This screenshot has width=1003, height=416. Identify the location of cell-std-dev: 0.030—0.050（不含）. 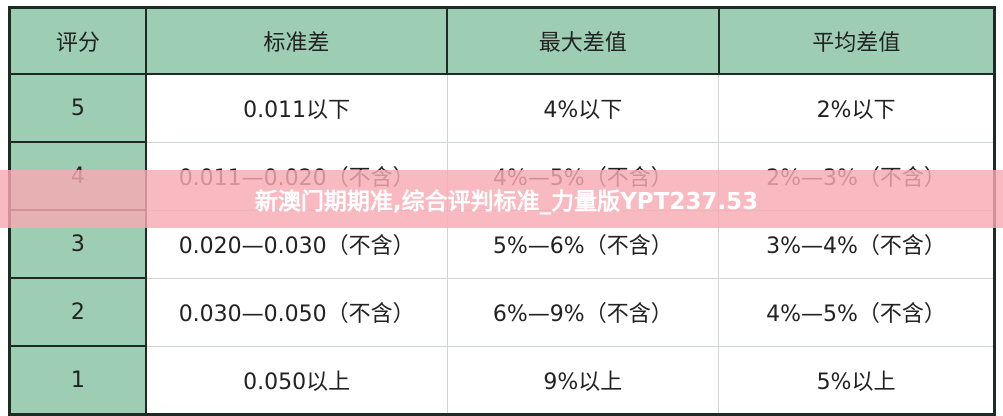
(296, 312).